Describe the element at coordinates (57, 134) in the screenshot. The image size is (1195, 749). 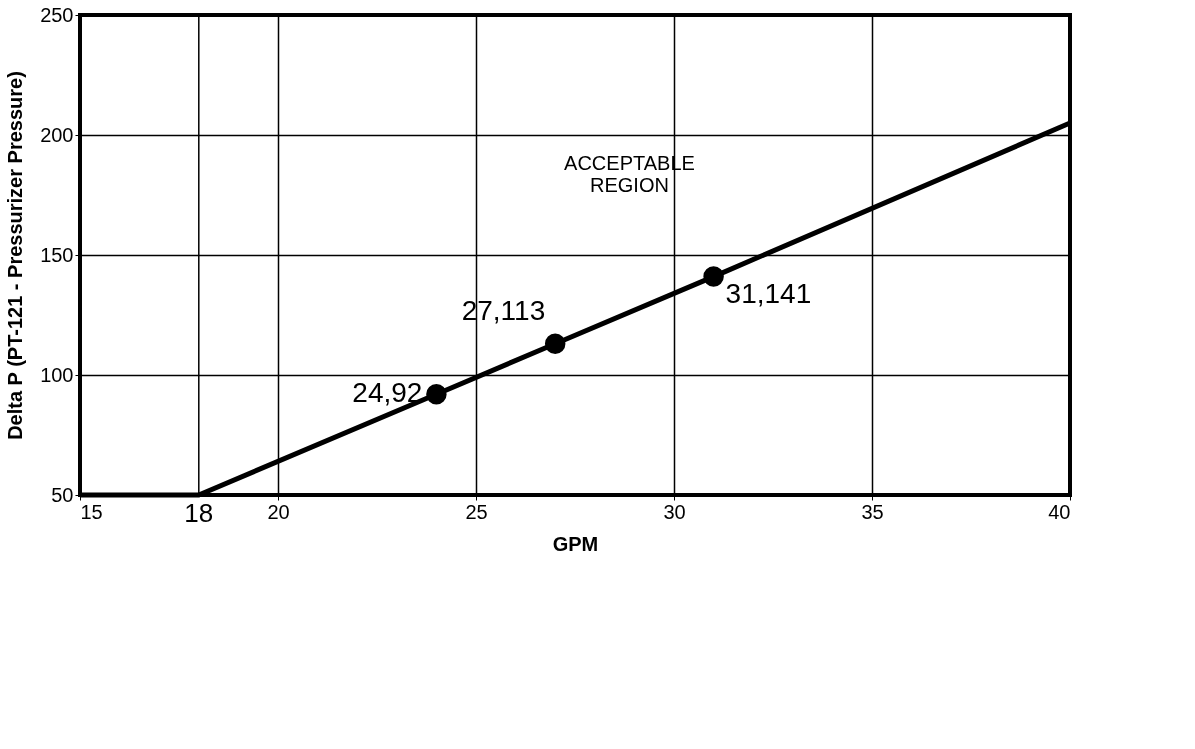
I see `y-tick-label: 200` at that location.